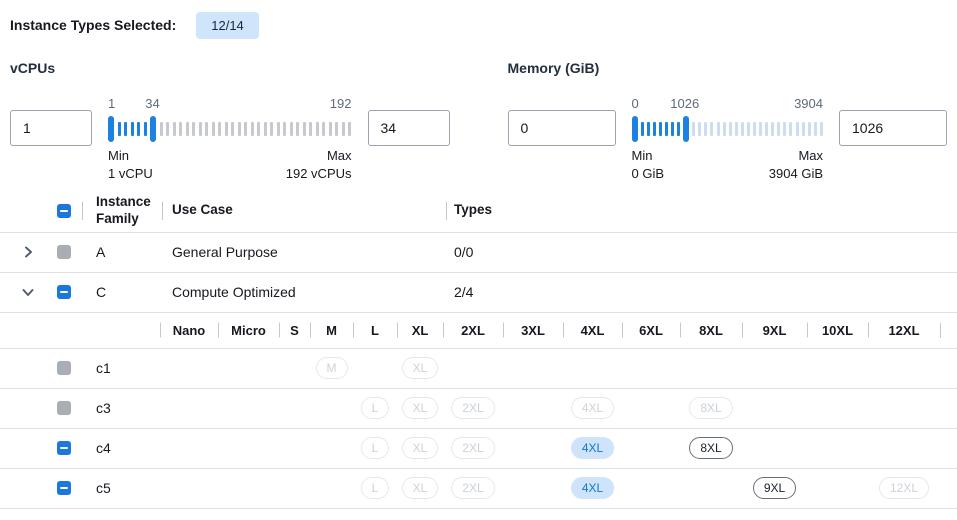 This screenshot has height=520, width=957. What do you see at coordinates (464, 252) in the screenshot?
I see `types-count: 0/0` at bounding box center [464, 252].